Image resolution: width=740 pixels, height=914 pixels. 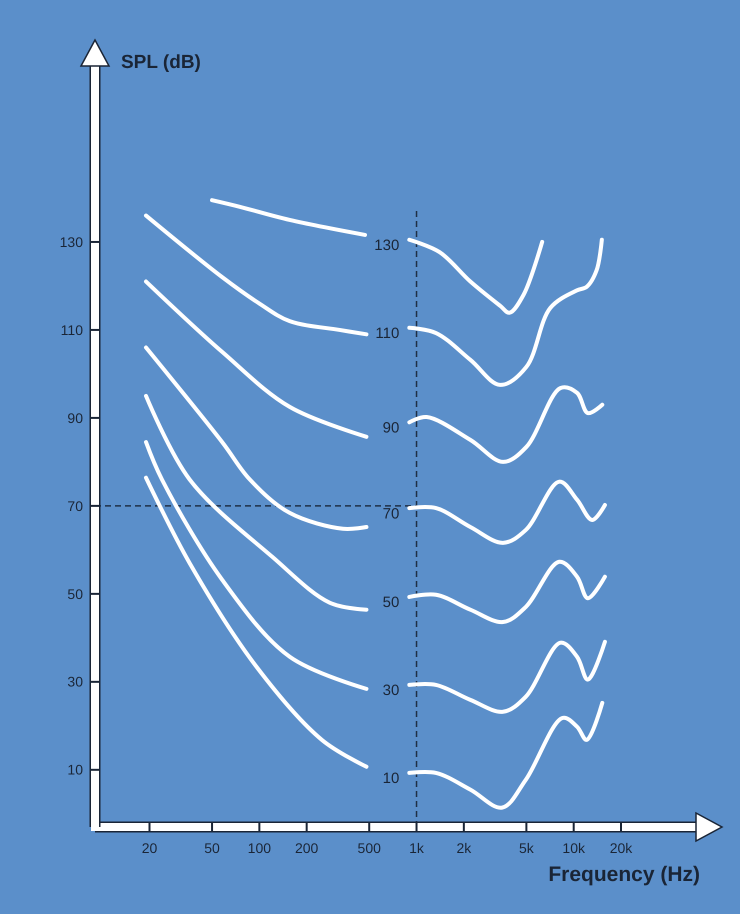 What do you see at coordinates (370, 848) in the screenshot?
I see `x-tick-label: 500` at bounding box center [370, 848].